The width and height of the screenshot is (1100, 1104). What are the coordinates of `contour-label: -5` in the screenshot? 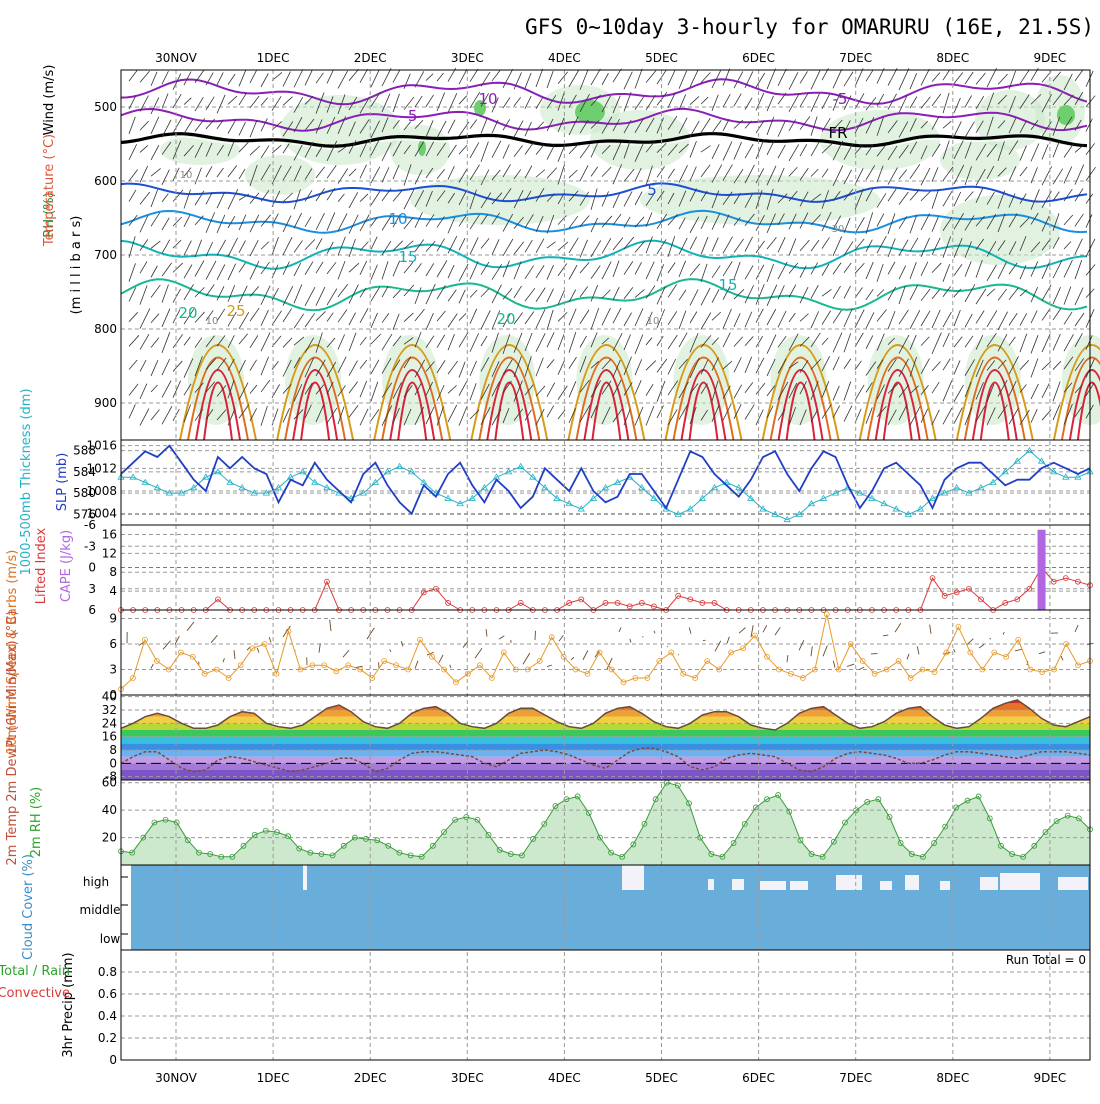 It's located at (410, 116).